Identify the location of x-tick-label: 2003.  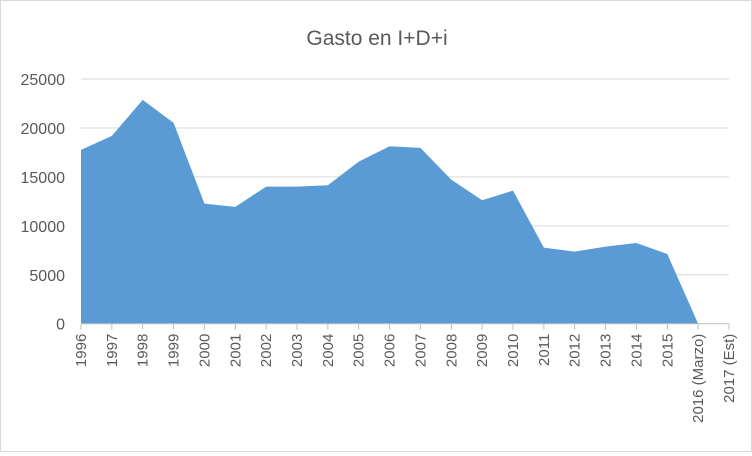
(297, 350).